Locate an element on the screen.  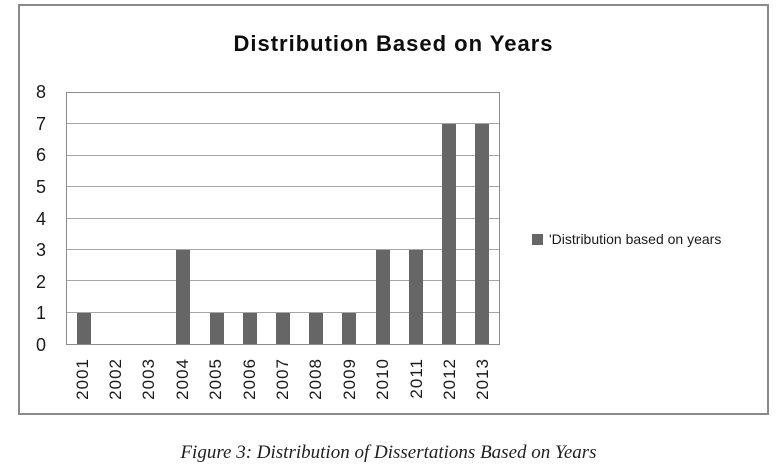
x-tick-label: 2010 is located at coordinates (383, 379).